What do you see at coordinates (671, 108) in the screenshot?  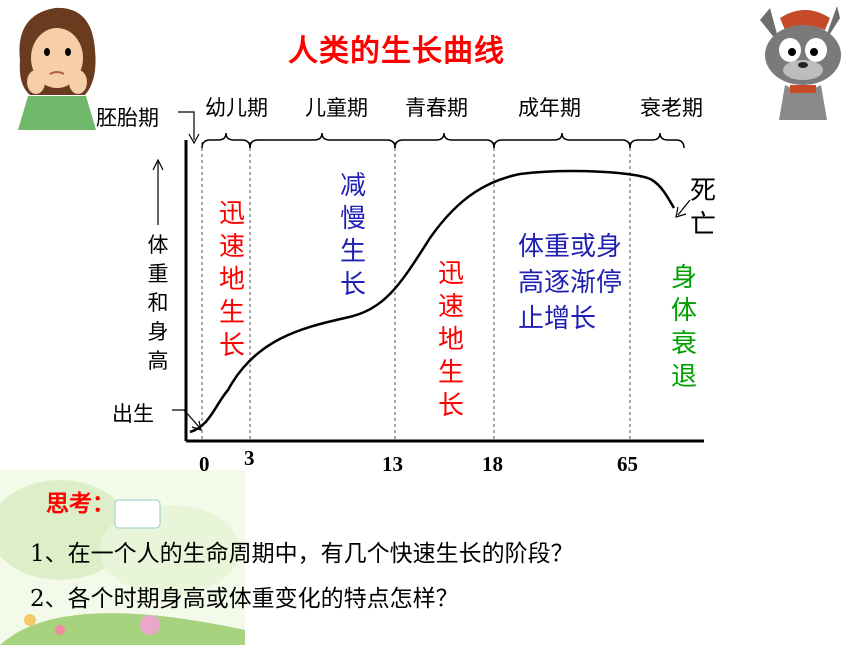 I see `stage-old-age: 衰老期` at bounding box center [671, 108].